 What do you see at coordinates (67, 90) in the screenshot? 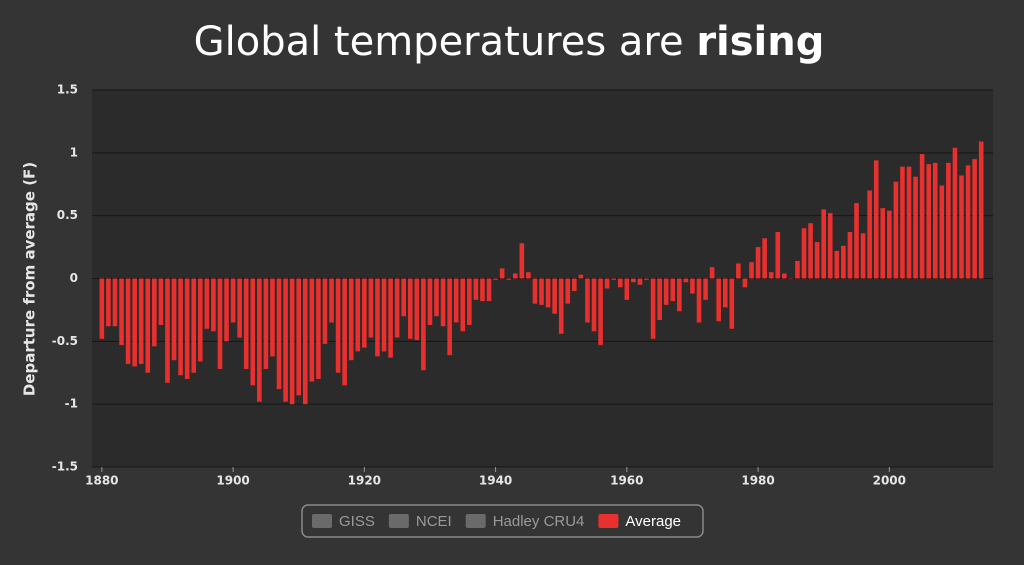
I see `y-tick-label: 1.5` at bounding box center [67, 90].